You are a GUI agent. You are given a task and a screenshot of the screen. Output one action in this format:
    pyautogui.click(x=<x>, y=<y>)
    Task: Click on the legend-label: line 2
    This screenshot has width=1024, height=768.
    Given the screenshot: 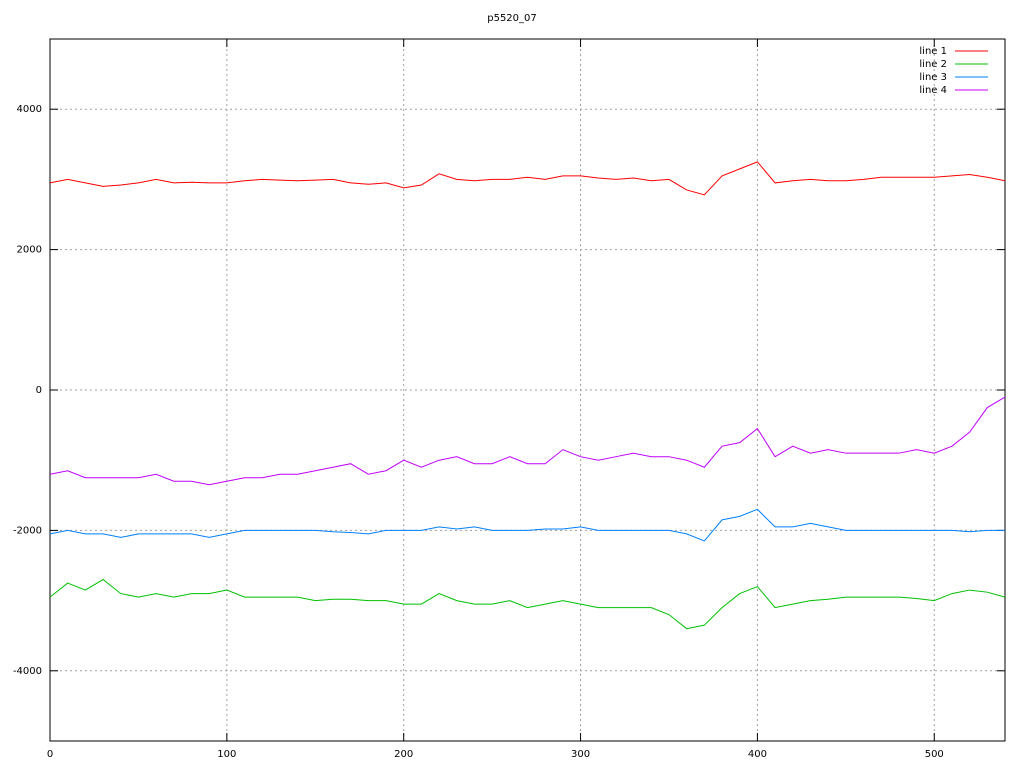 What is the action you would take?
    pyautogui.click(x=933, y=64)
    